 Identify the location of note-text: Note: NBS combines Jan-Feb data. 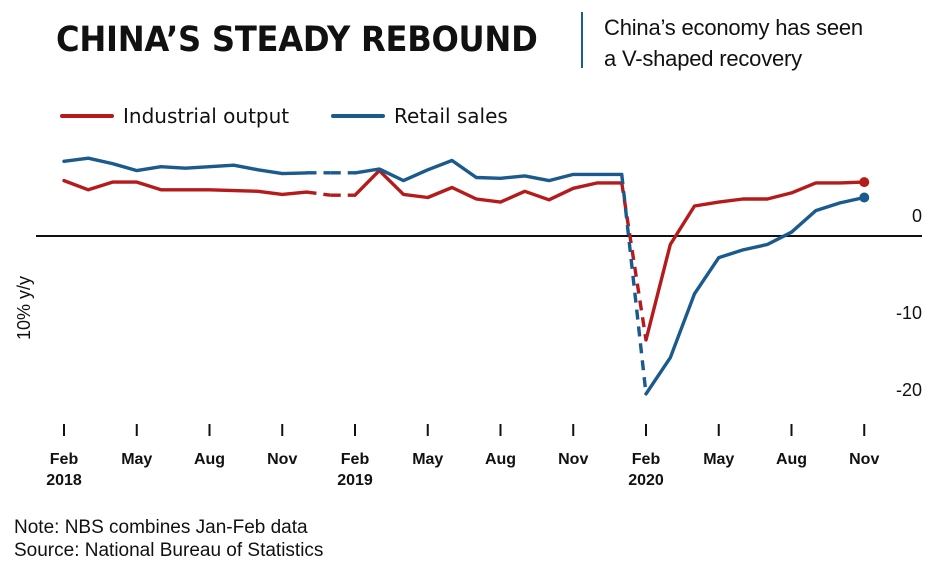
(161, 527).